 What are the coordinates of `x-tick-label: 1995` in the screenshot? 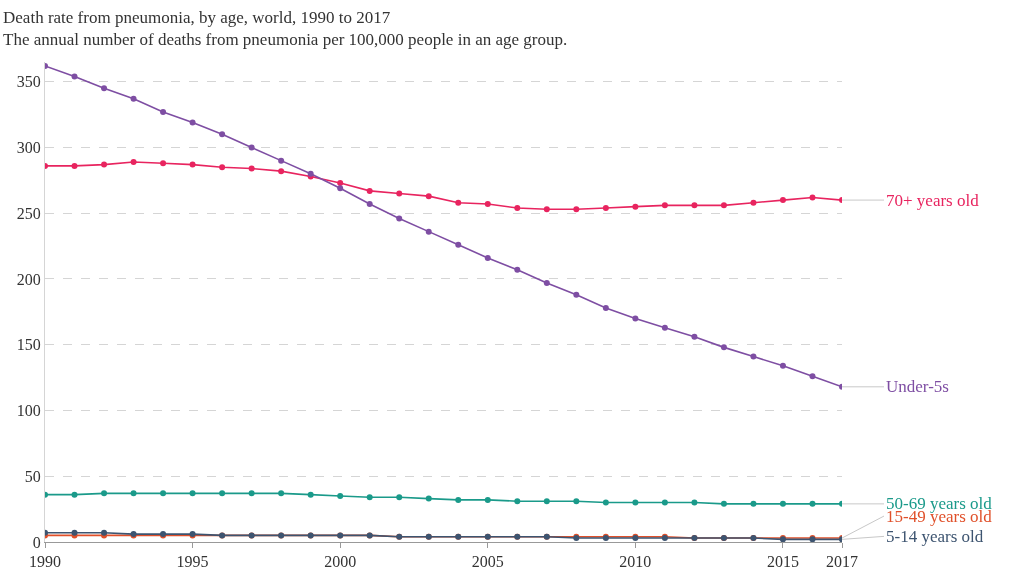 It's located at (192, 562).